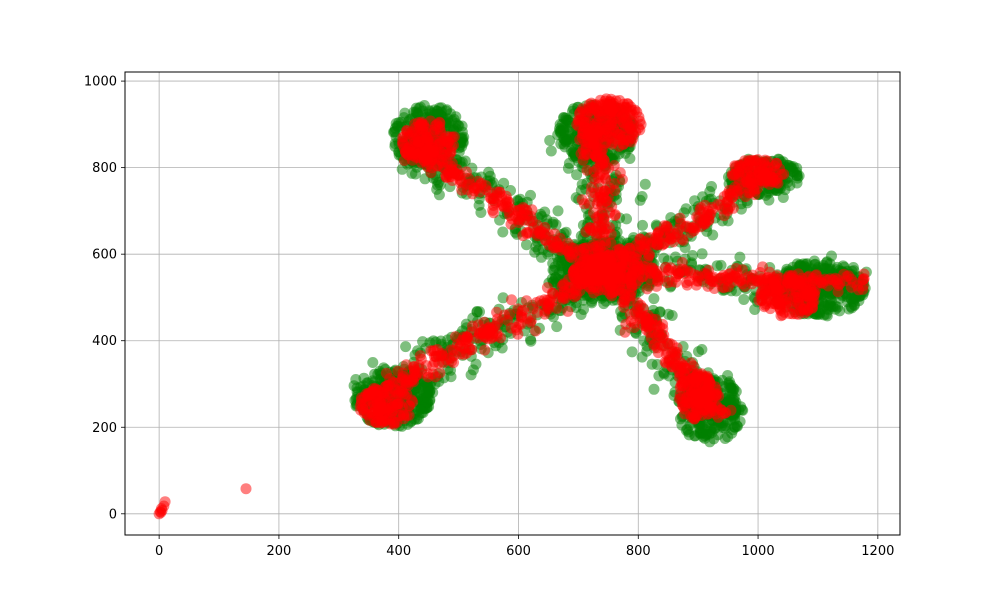 The image size is (1000, 600). What do you see at coordinates (100, 82) in the screenshot?
I see `y-tick-label: 1000` at bounding box center [100, 82].